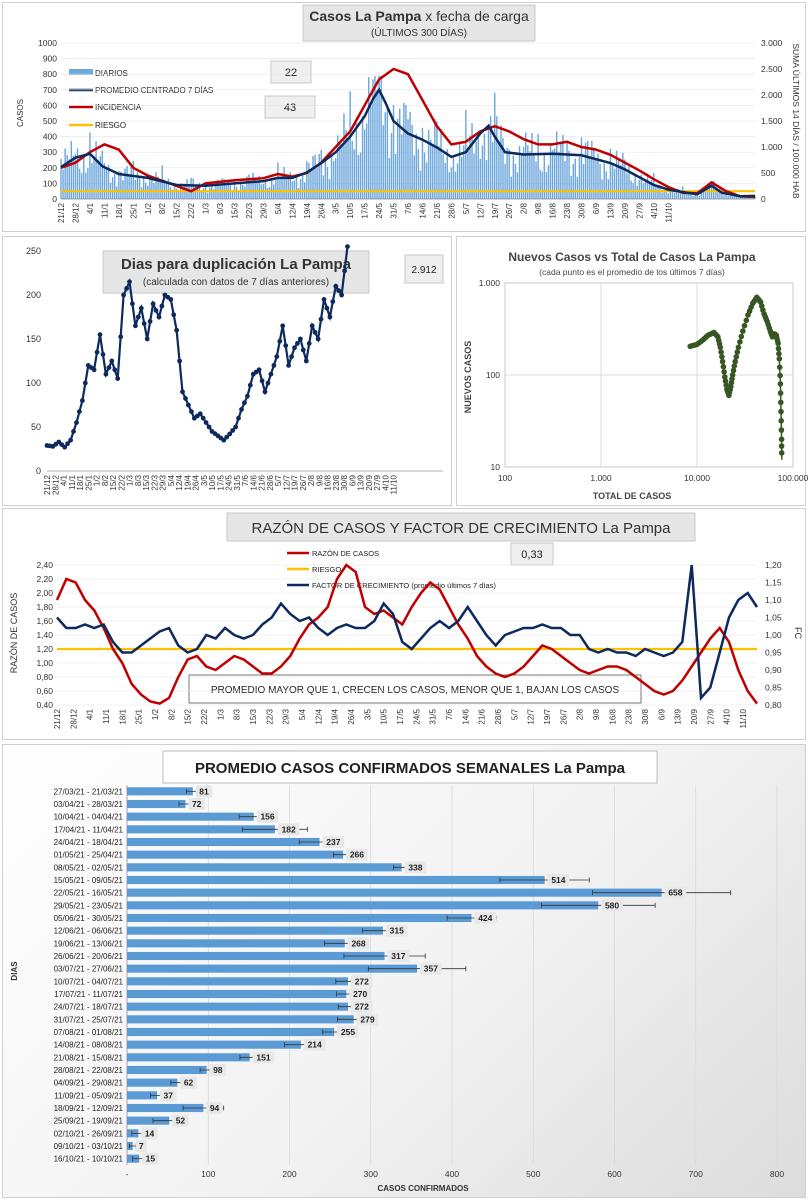  I want to click on chart-subtitle: (ÚLTIMOS 300 DÍAS), so click(419, 32).